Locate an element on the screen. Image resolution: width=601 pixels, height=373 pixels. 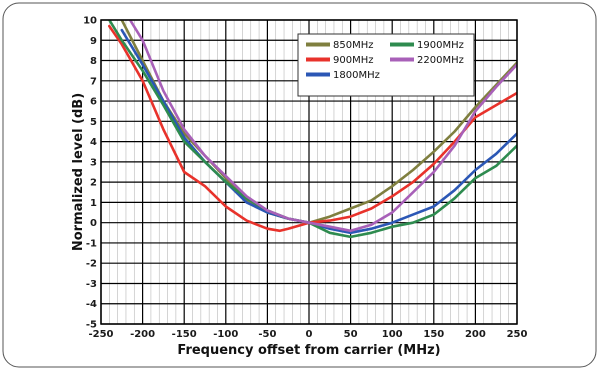
y-tick-label: 2 is located at coordinates (93, 183).